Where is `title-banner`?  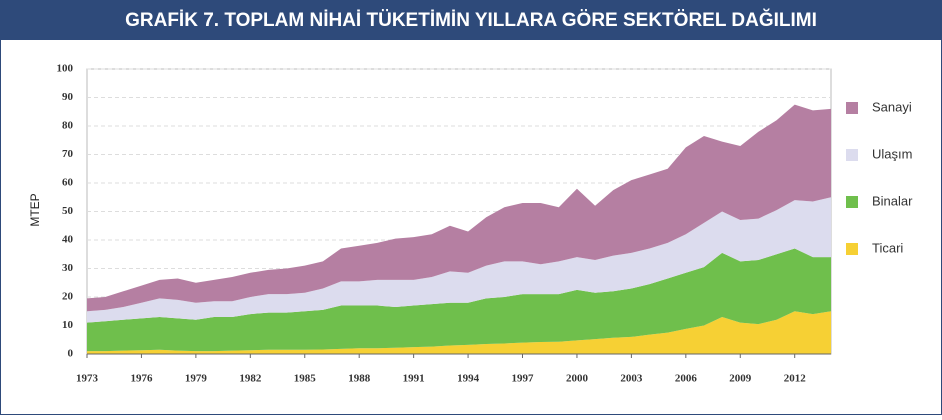 title-banner is located at coordinates (471, 20).